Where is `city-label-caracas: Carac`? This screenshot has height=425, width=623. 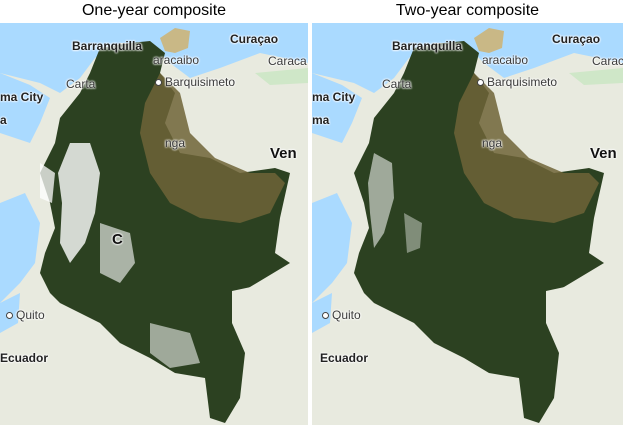
city-label-caracas: Carac is located at coordinates (607, 61).